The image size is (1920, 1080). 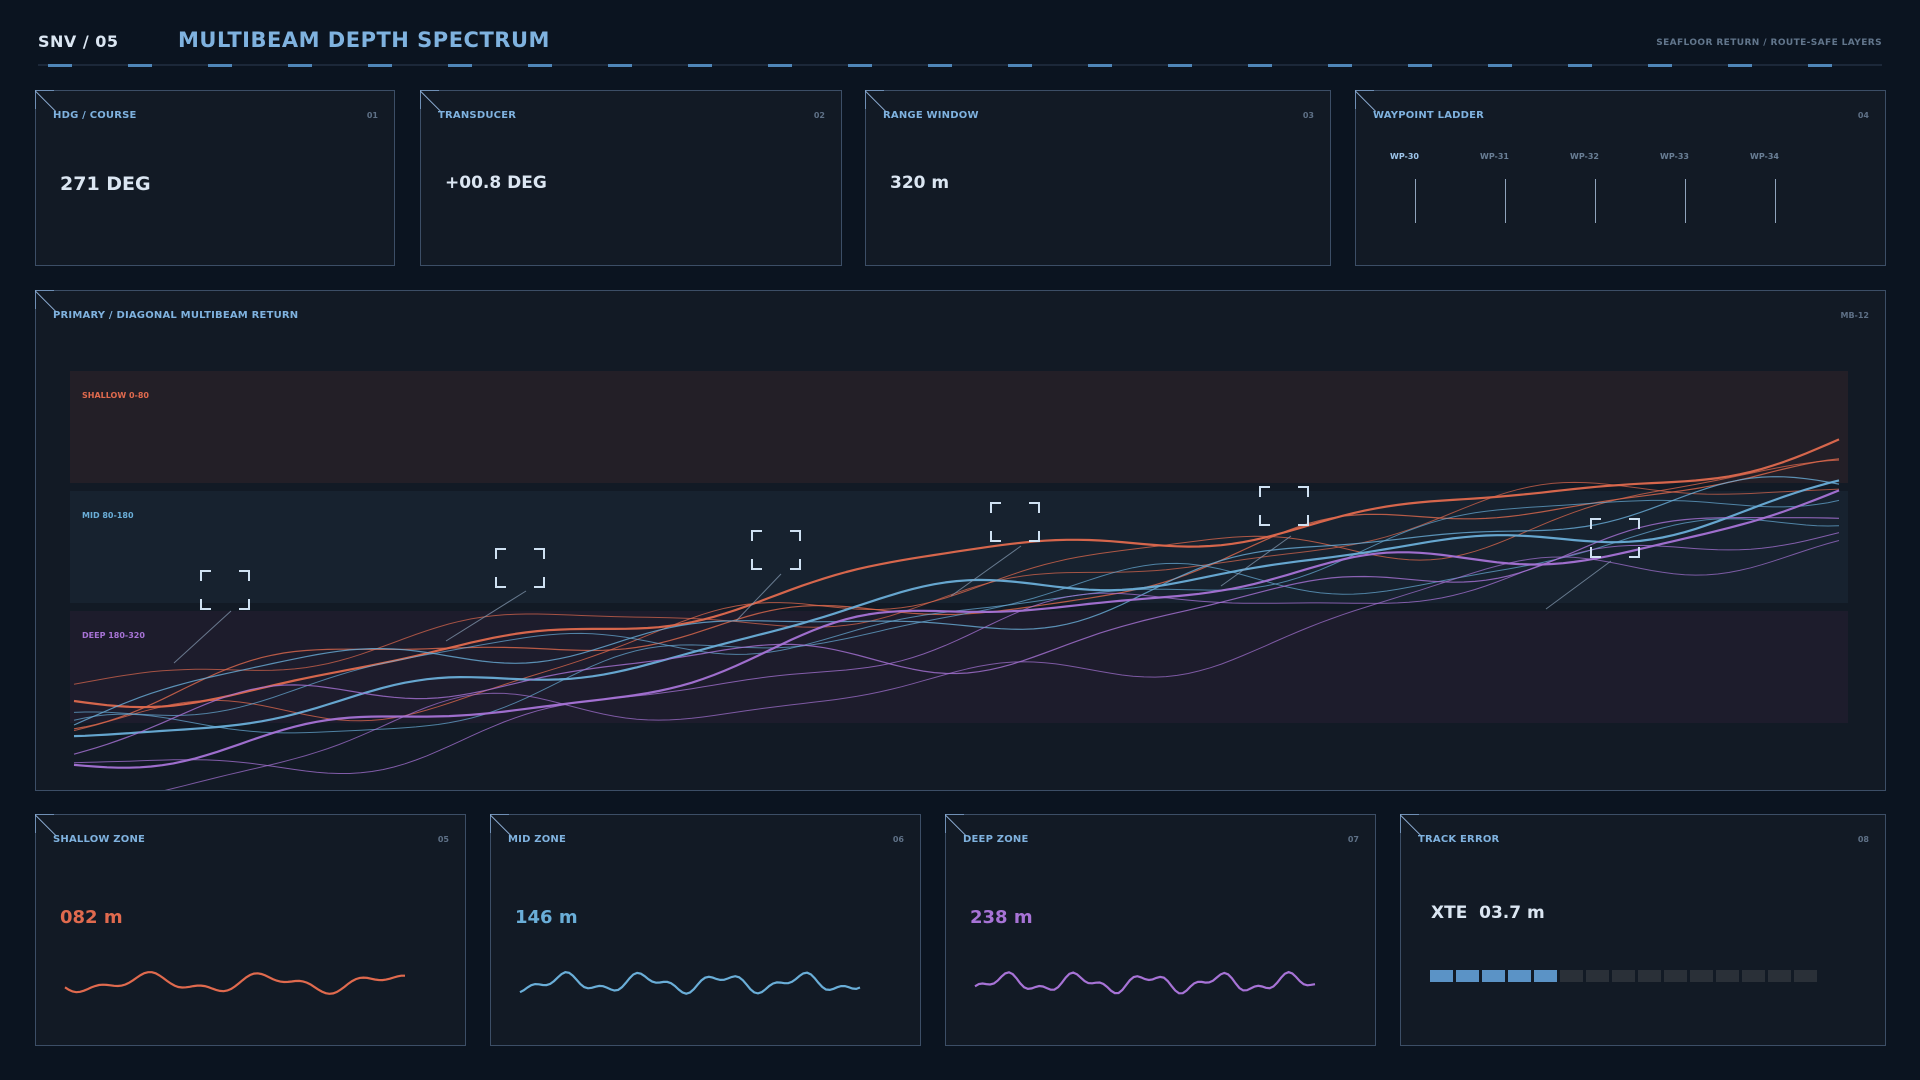 What do you see at coordinates (176, 315) in the screenshot?
I see `panel-label: PRIMARY / DIAGONAL MULTIBEAM RETURN` at bounding box center [176, 315].